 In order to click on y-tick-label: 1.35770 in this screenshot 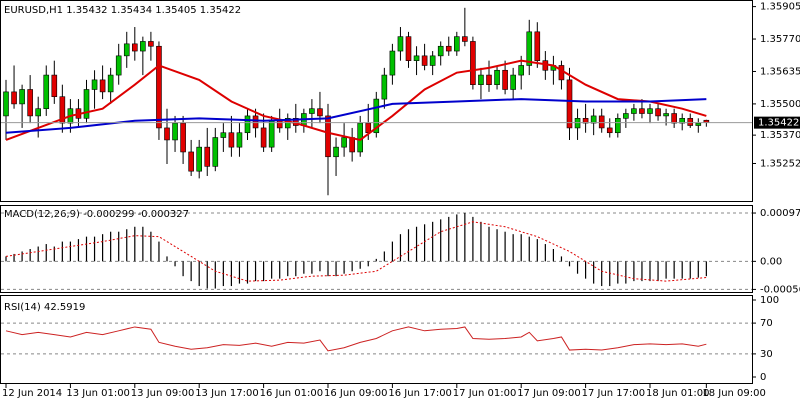, I will do `click(780, 39)`.